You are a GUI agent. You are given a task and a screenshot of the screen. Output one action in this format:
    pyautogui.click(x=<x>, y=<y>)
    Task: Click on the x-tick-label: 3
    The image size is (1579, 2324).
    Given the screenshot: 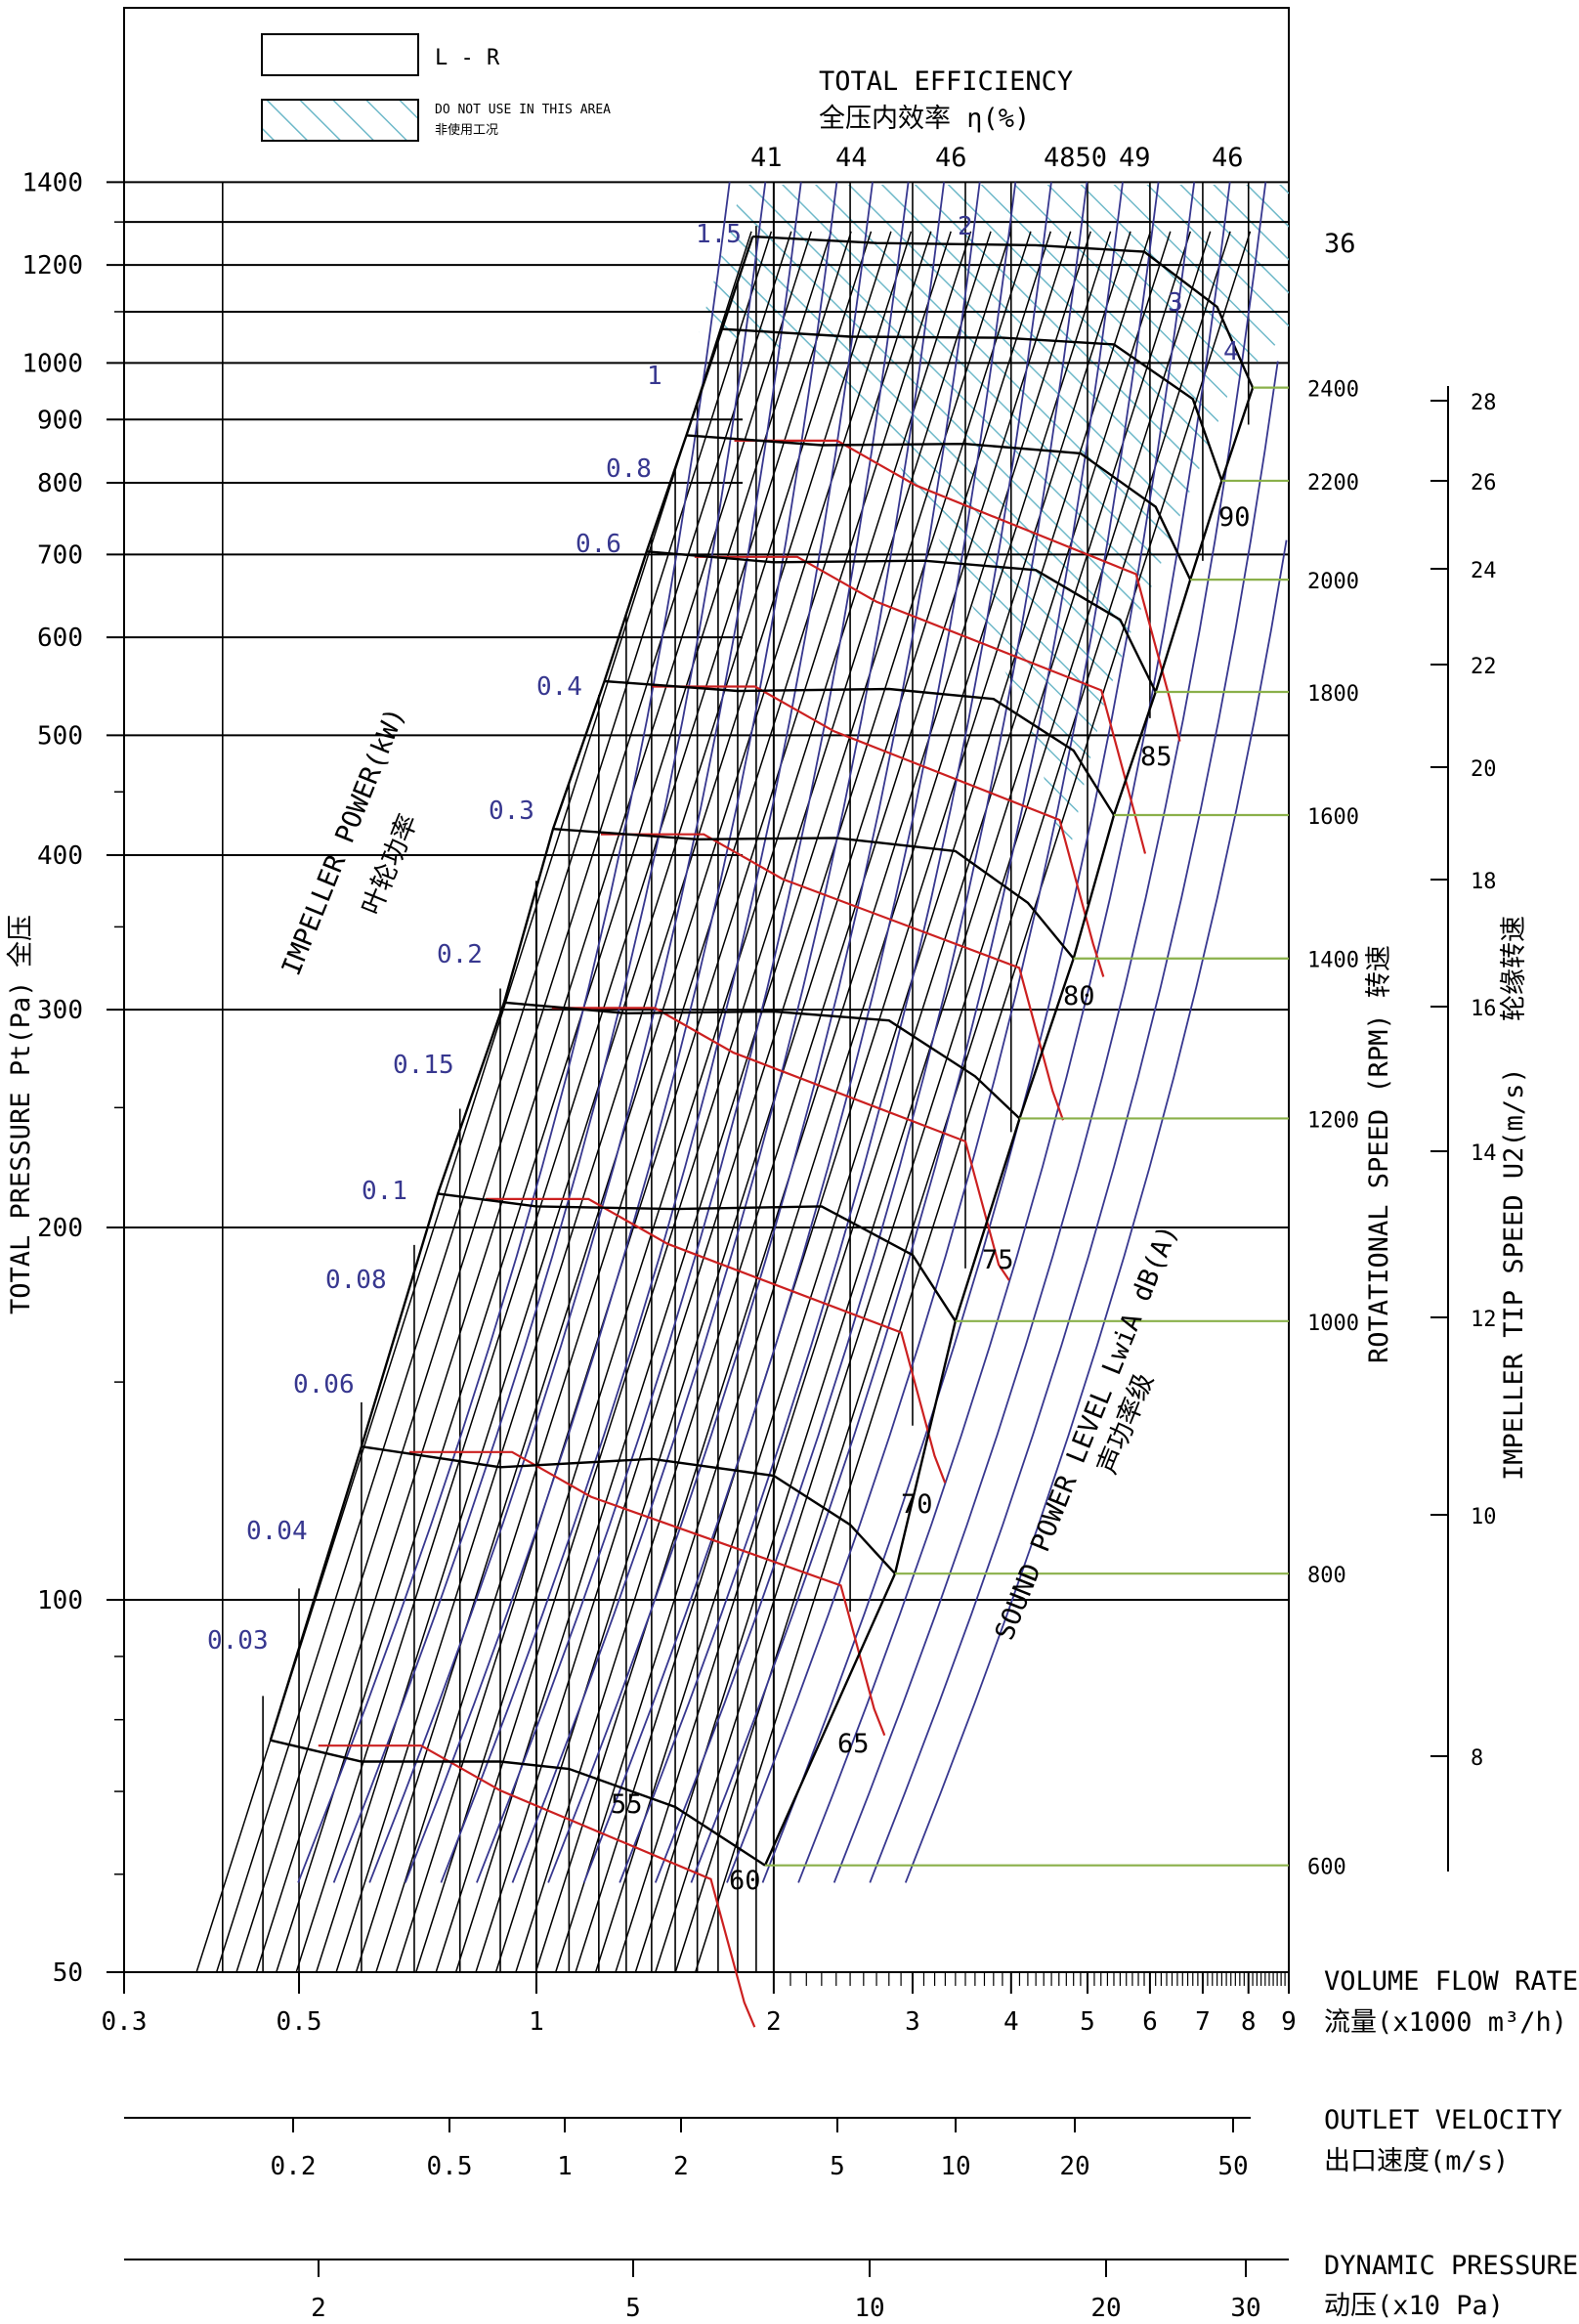 What is the action you would take?
    pyautogui.click(x=912, y=2022)
    